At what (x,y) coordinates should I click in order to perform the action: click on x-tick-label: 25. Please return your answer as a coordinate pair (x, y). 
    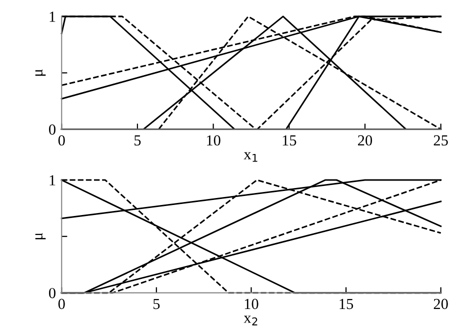
    Looking at the image, I should click on (441, 140).